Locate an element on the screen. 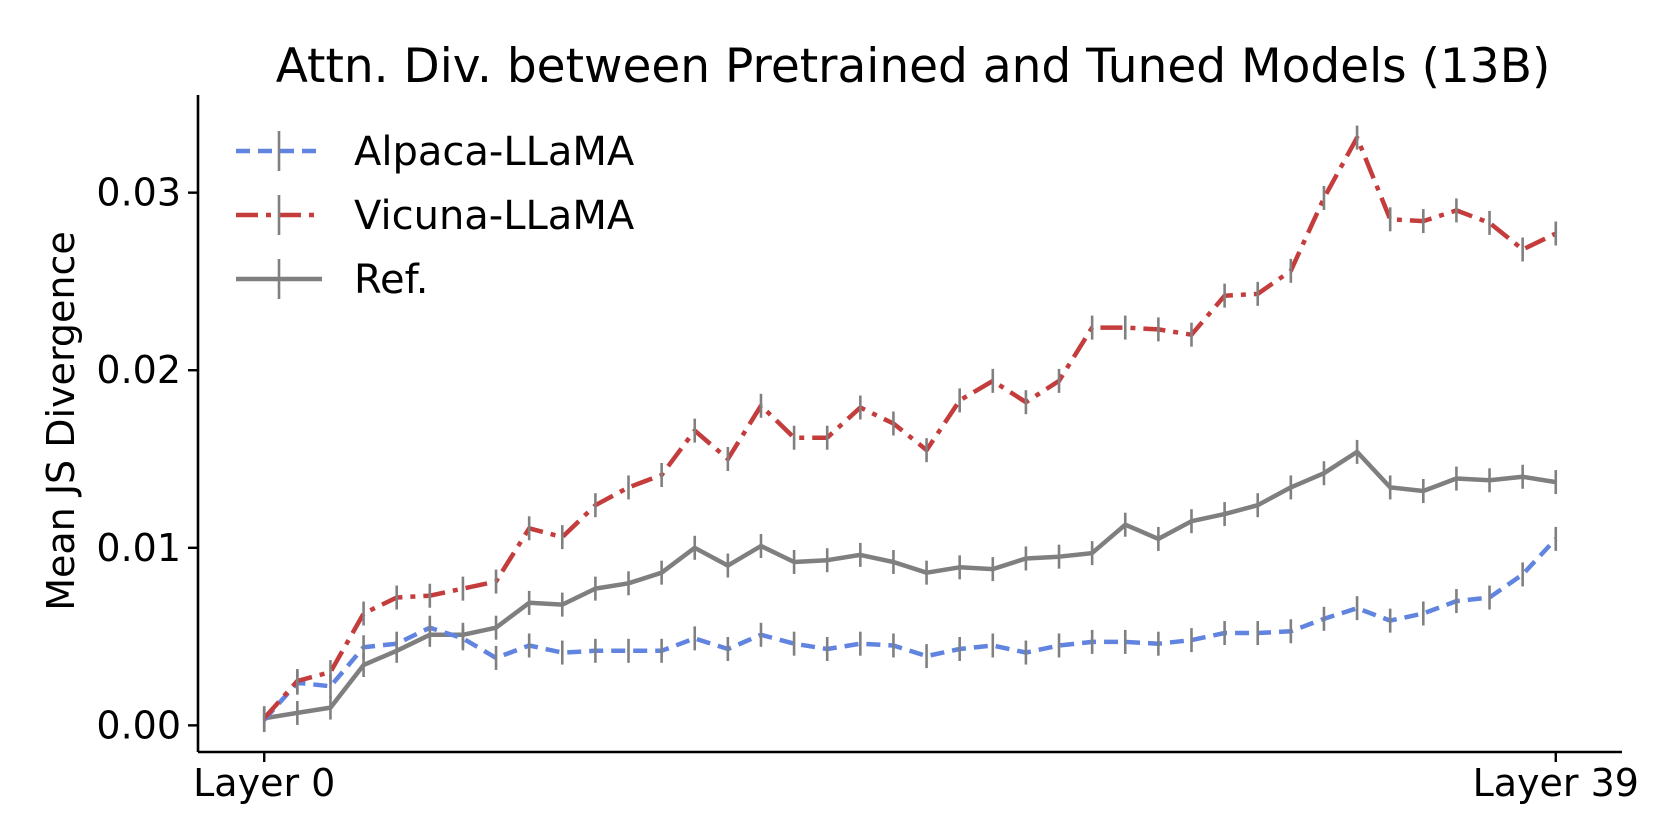  legend: Alpaca-LLaMA Vicuna-LLaMA Ref. is located at coordinates (435, 216).